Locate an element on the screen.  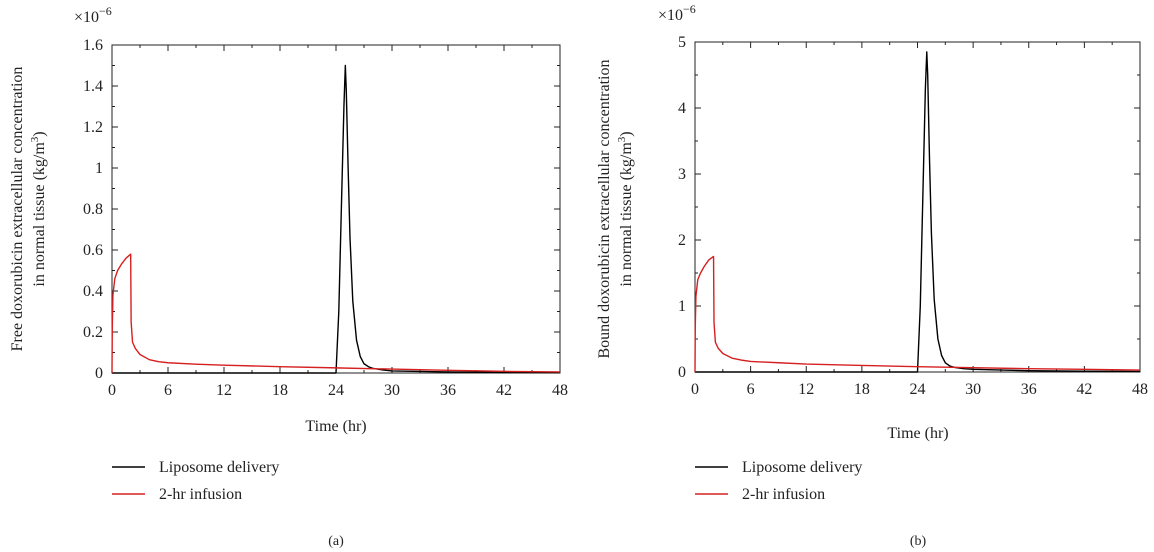
y-tick-label: 1.6 is located at coordinates (93, 45).